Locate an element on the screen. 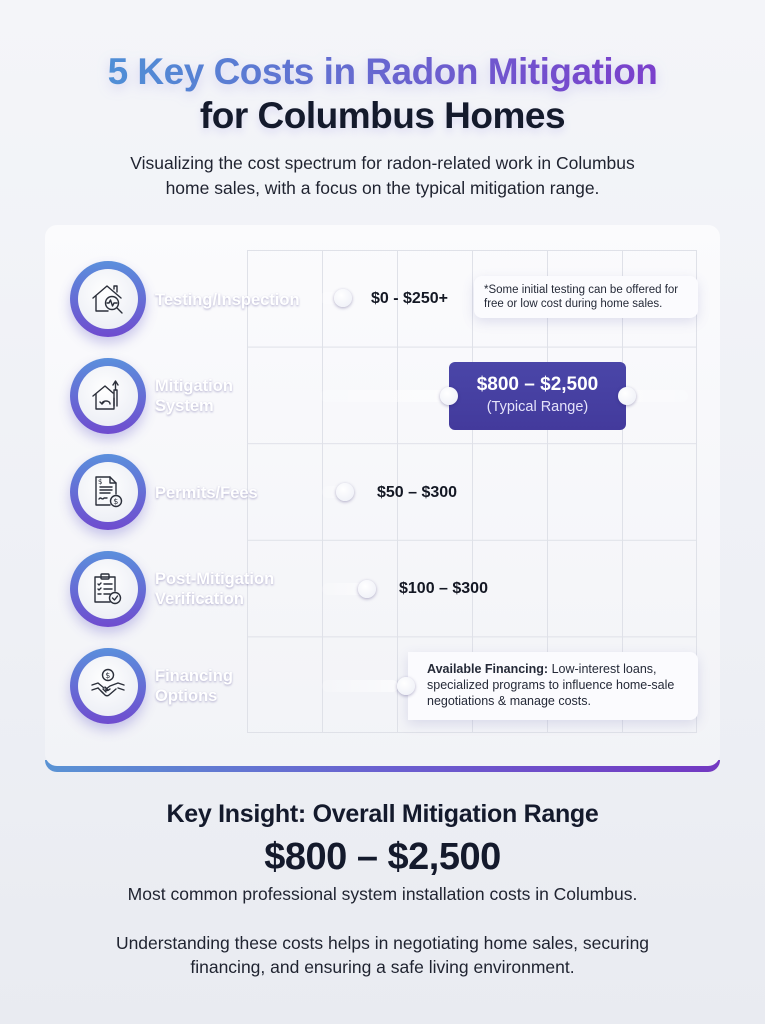 Image resolution: width=765 pixels, height=1024 pixels. typical-range-label: (Typical Range) is located at coordinates (537, 407).